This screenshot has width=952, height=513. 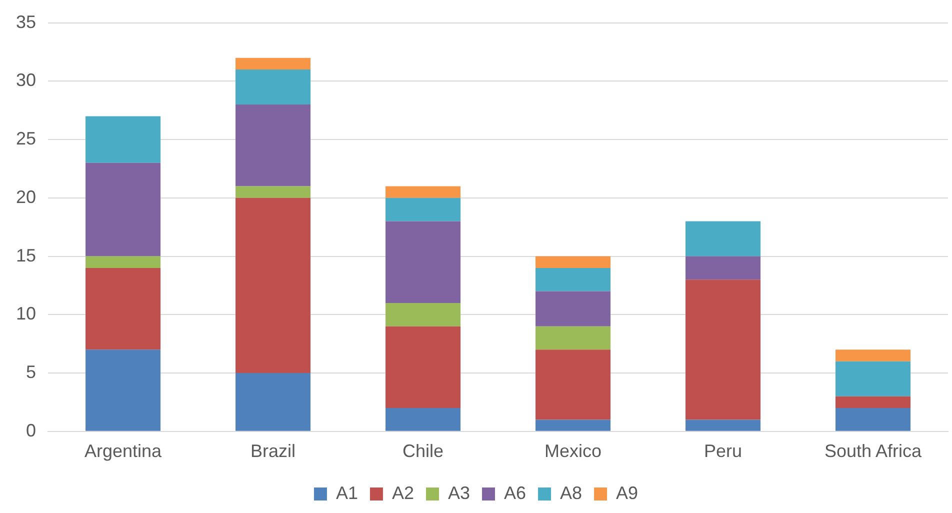 What do you see at coordinates (26, 255) in the screenshot?
I see `y-tick-label: 15` at bounding box center [26, 255].